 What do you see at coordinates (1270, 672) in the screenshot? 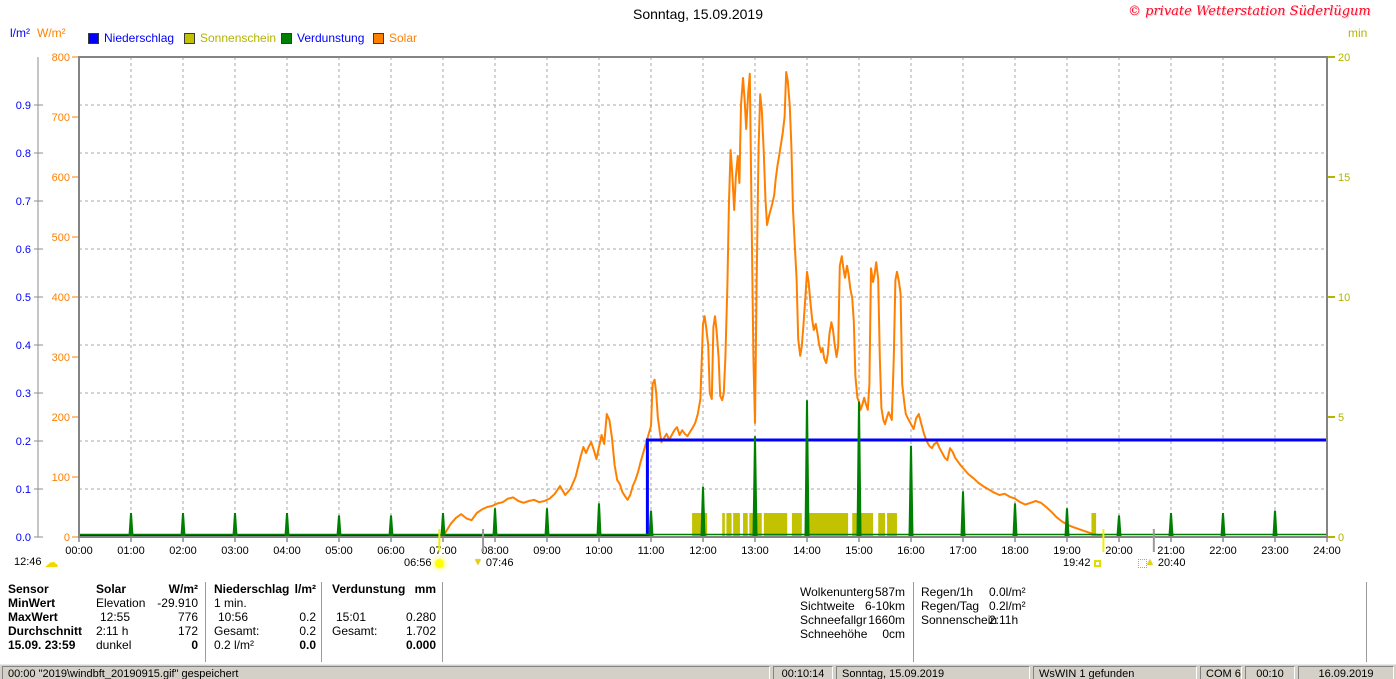
I see `status-clock: 00:10` at bounding box center [1270, 672].